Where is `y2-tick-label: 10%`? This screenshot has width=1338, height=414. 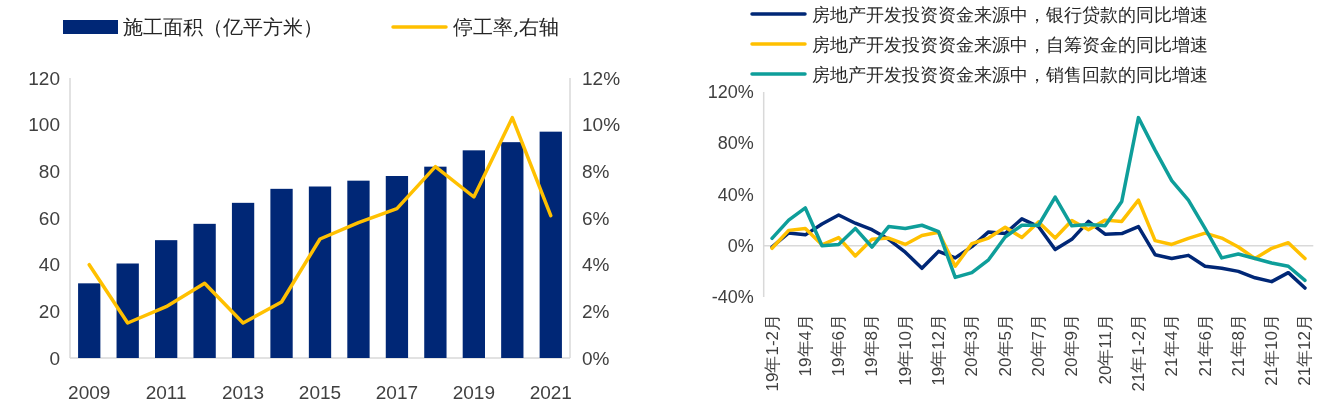 y2-tick-label: 10% is located at coordinates (601, 125).